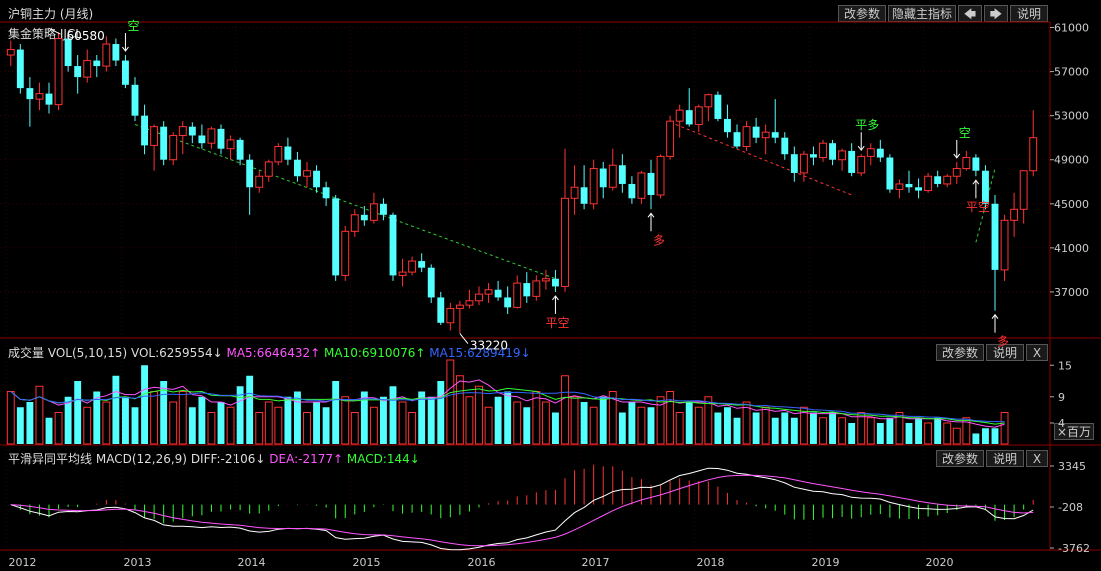 This screenshot has width=1101, height=571. I want to click on y-tick-label: 37000, so click(1071, 292).